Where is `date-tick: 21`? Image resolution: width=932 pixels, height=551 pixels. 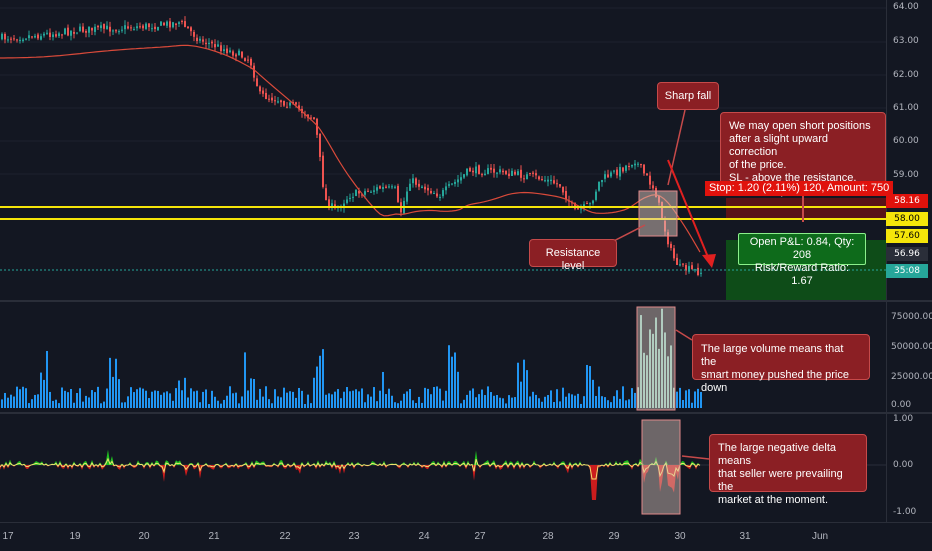 date-tick: 21 is located at coordinates (214, 536).